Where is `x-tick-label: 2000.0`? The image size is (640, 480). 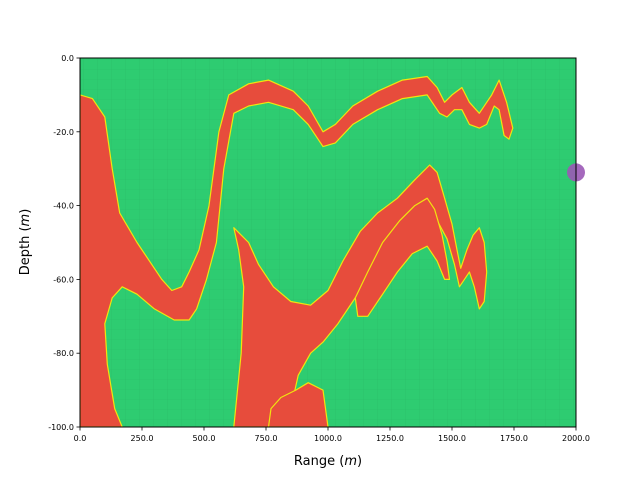 x-tick-label: 2000.0 is located at coordinates (576, 438).